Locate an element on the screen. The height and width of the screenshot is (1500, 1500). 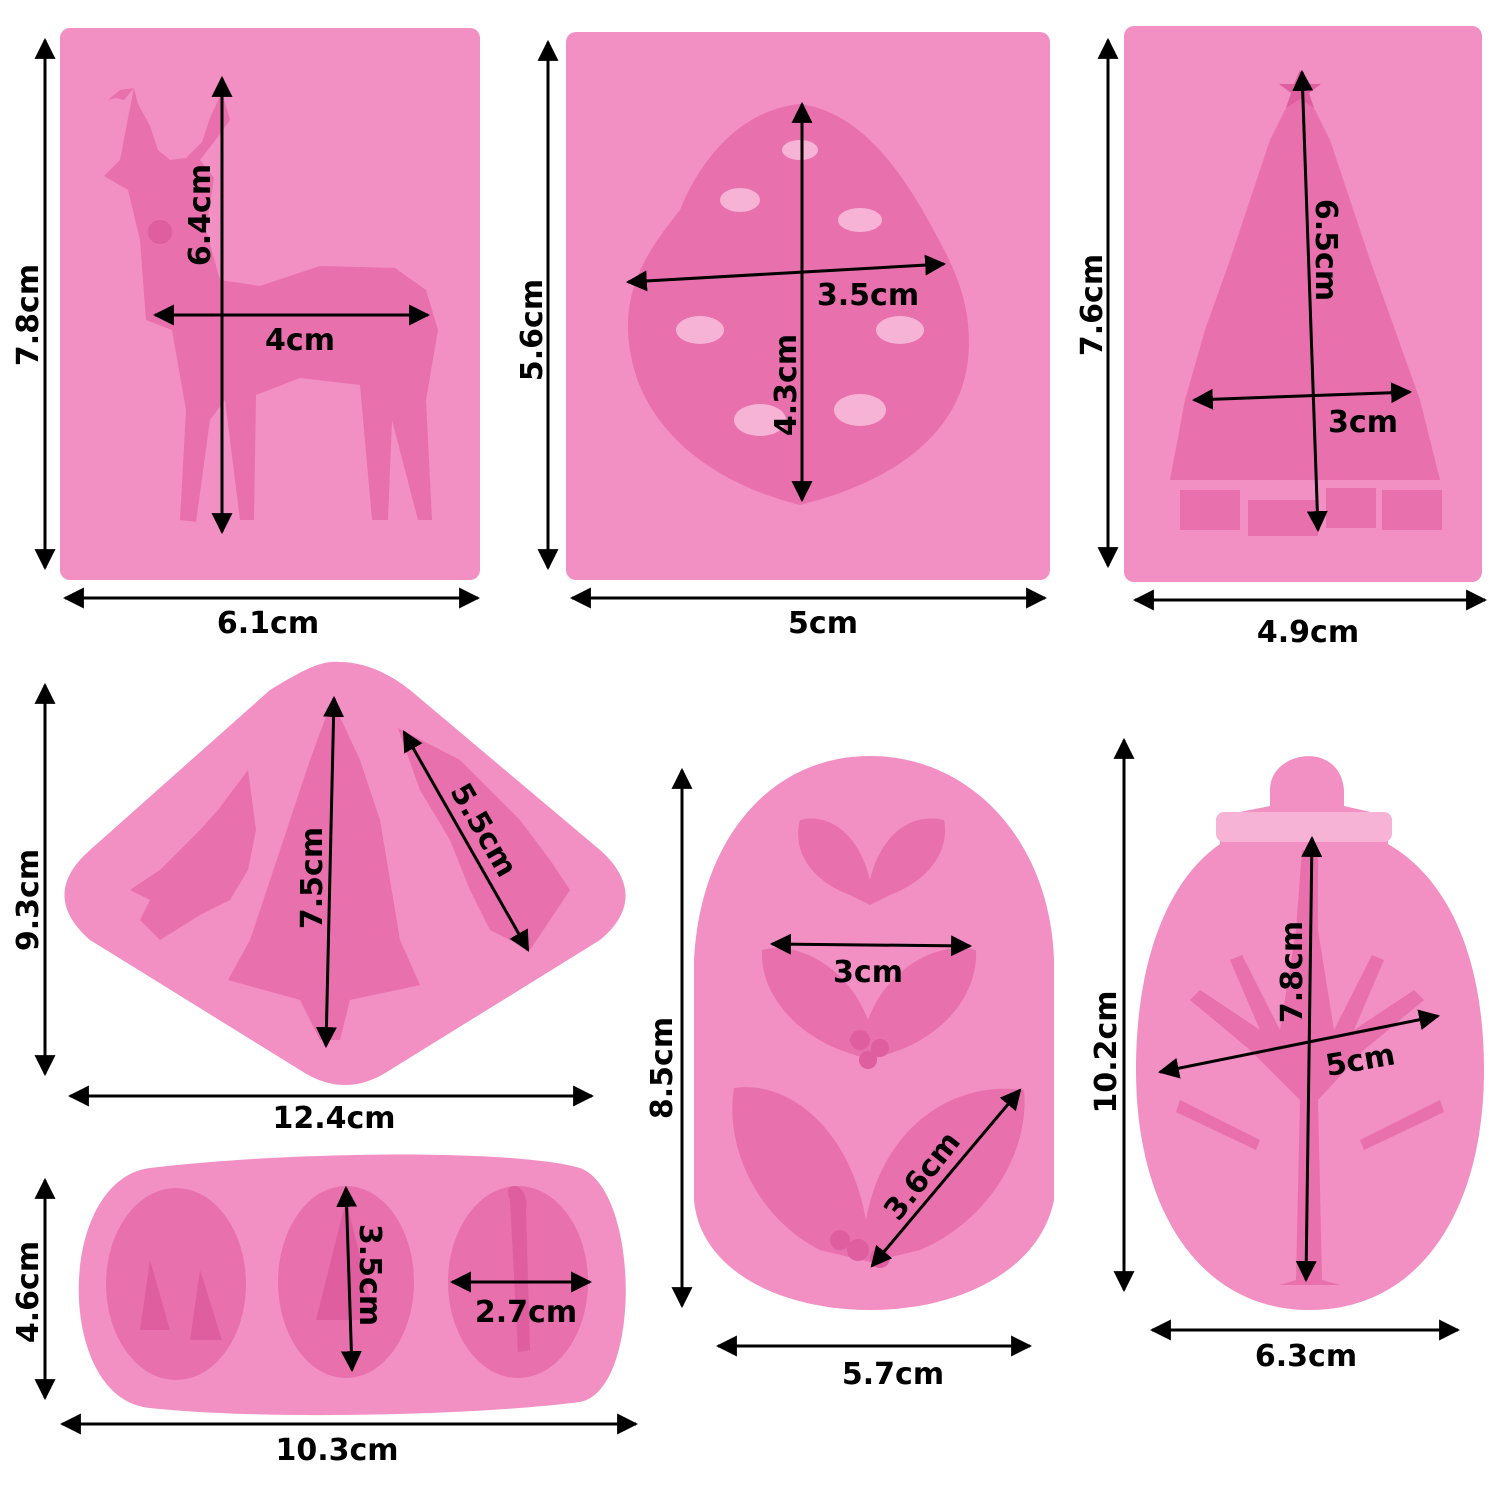
top-holly-cavity is located at coordinates (872, 861).